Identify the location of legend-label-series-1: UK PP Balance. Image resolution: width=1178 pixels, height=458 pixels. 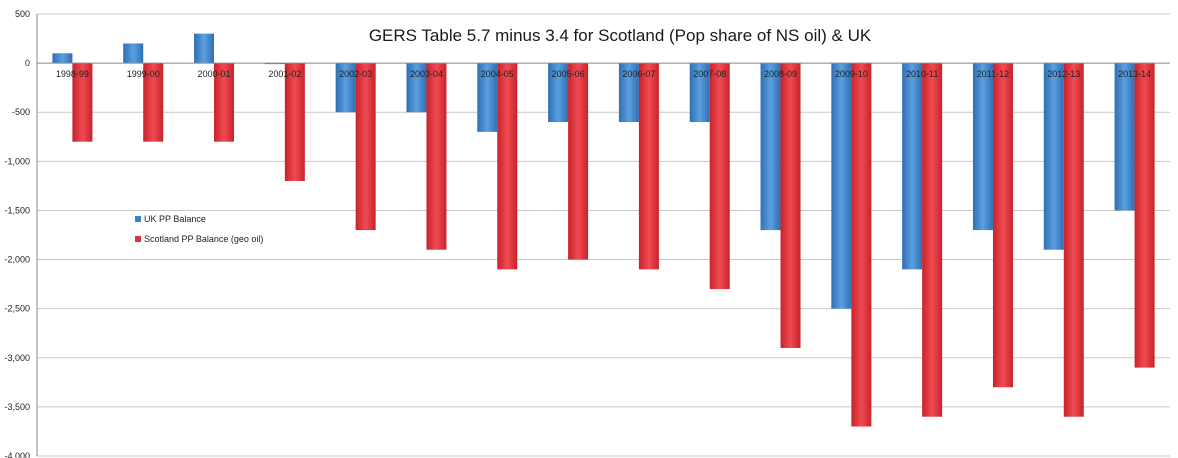
(175, 219).